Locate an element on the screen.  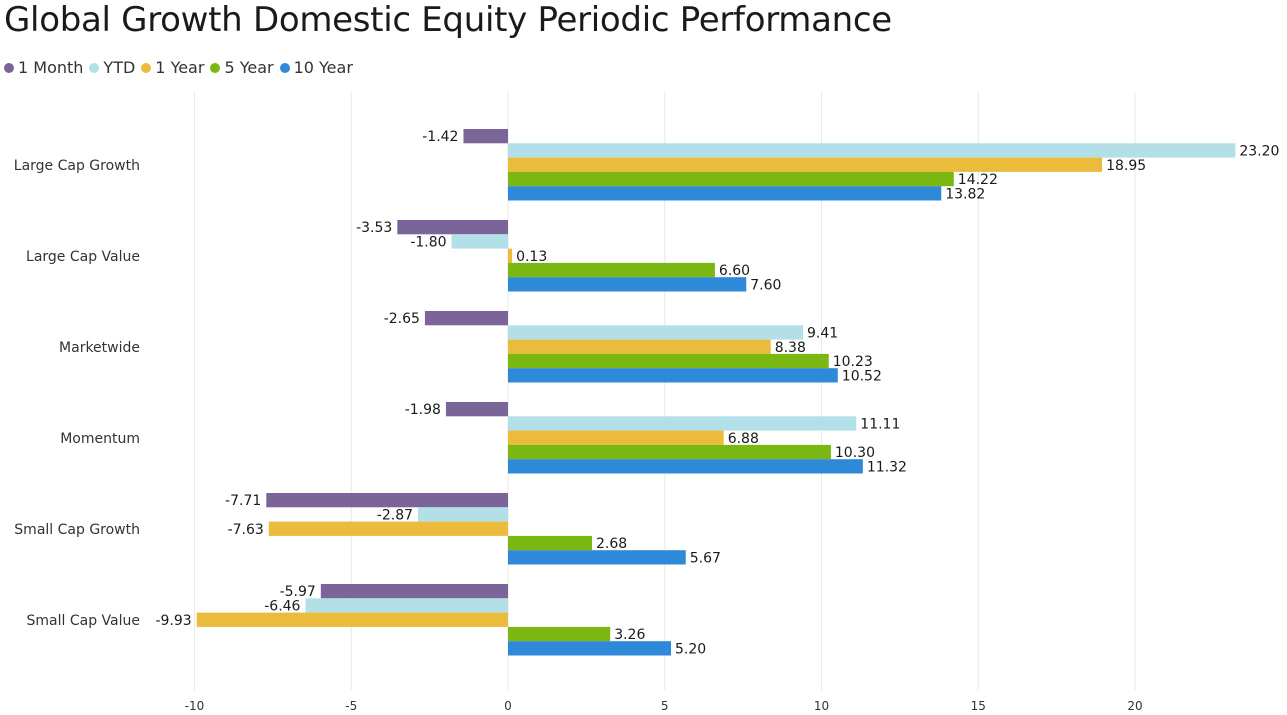
data-label-large-cap-value-5-year: 6.60 is located at coordinates (734, 271).